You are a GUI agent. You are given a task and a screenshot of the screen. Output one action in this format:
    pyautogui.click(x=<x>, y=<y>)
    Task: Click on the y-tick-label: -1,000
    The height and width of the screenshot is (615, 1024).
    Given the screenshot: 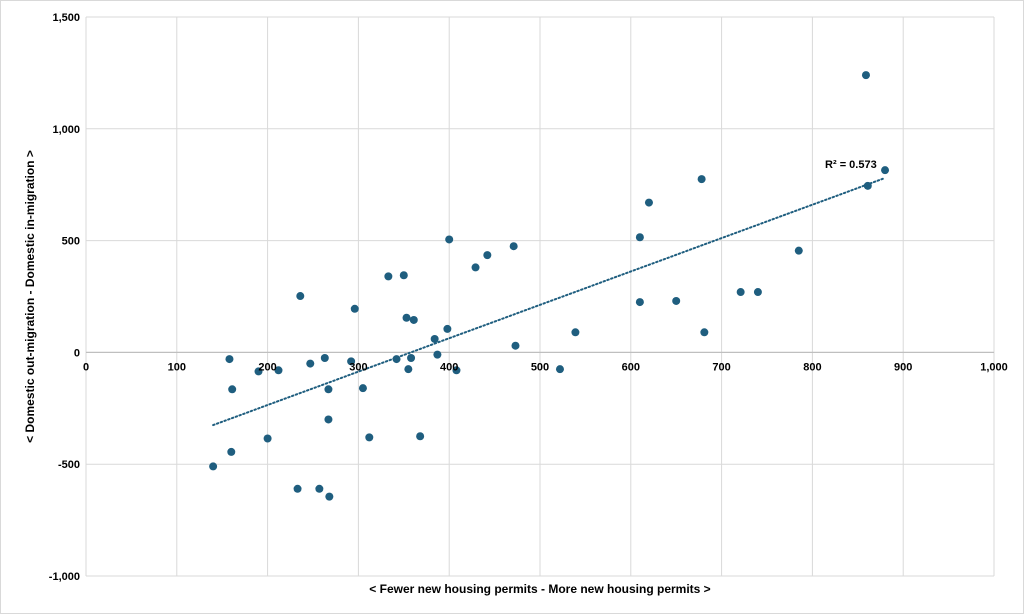 What is the action you would take?
    pyautogui.click(x=64, y=577)
    